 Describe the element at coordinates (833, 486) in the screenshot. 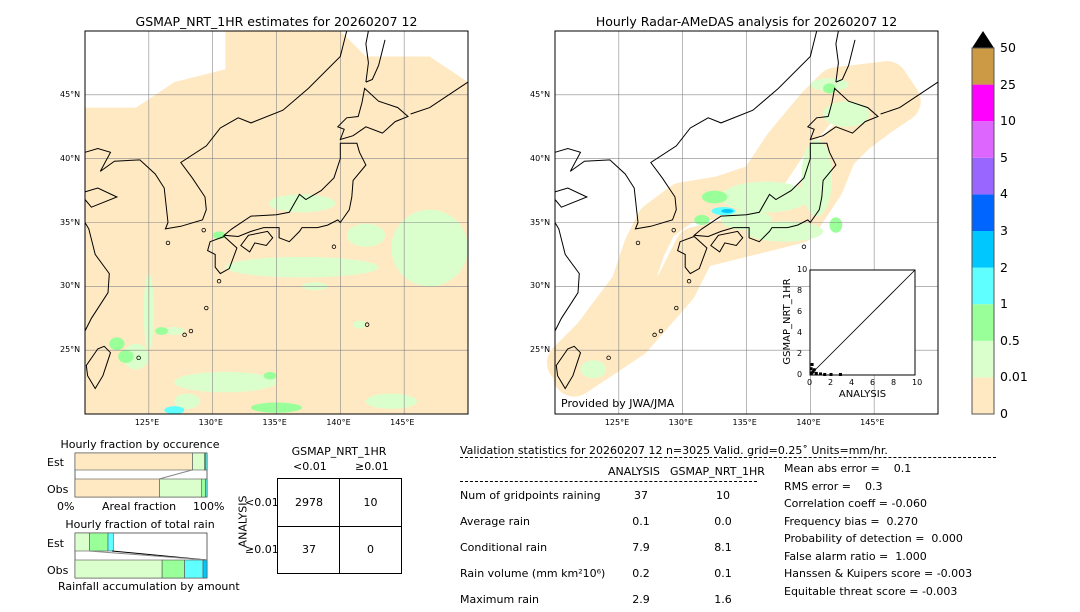

I see `score-line: RMS error = 0.3` at that location.